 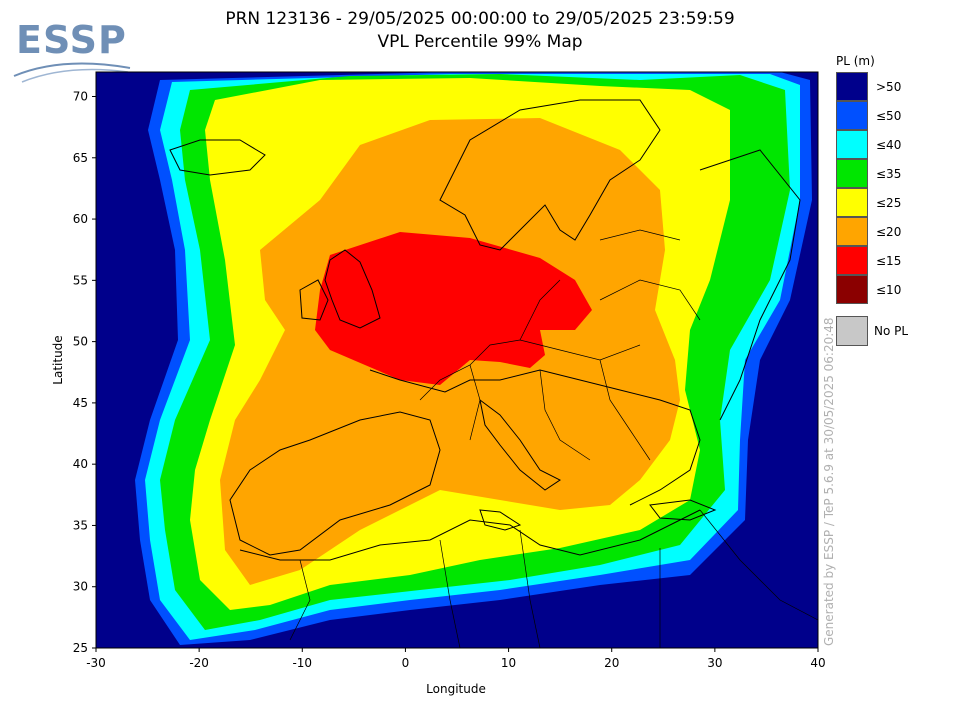 What do you see at coordinates (889, 232) in the screenshot?
I see `legend-label: ≤20` at bounding box center [889, 232].